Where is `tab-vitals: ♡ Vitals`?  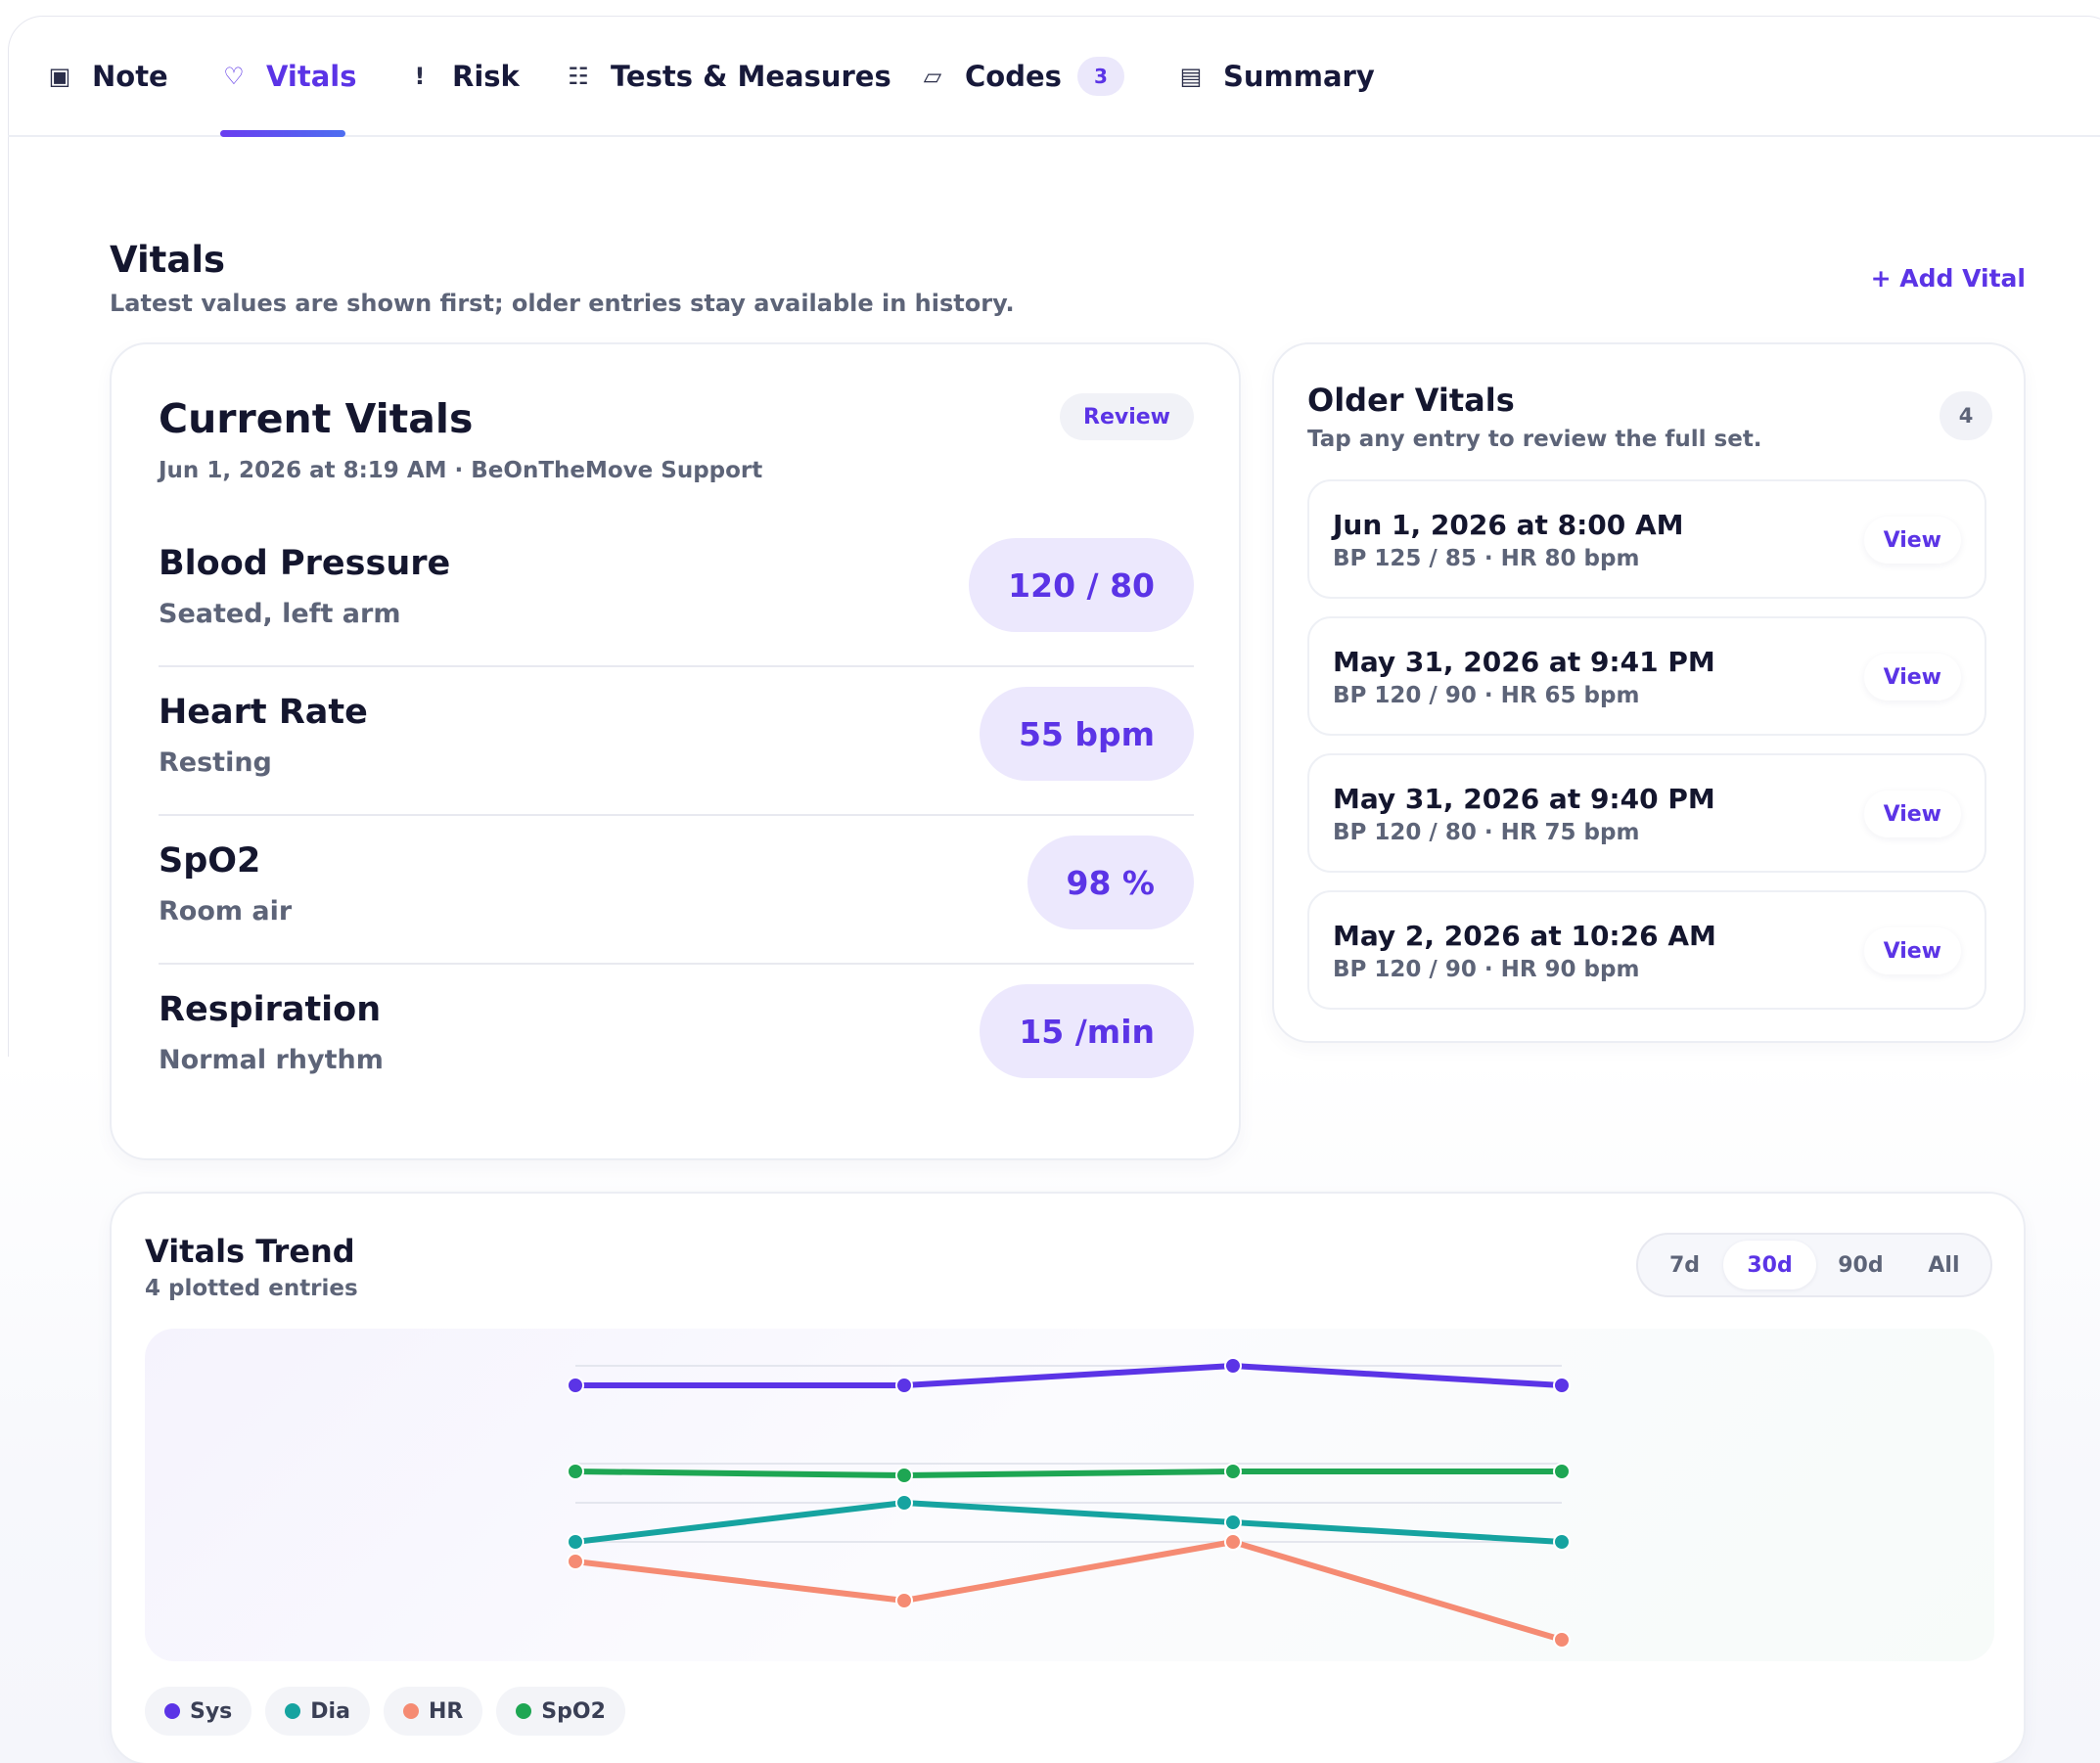 tab-vitals: ♡ Vitals is located at coordinates (289, 76).